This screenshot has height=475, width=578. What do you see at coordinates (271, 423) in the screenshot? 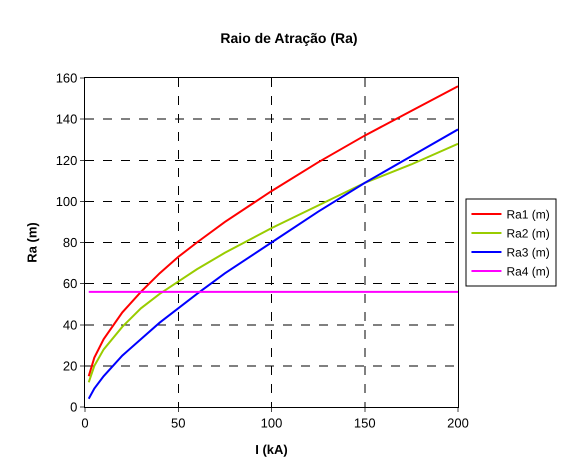
I see `x-tick-label: 100` at bounding box center [271, 423].